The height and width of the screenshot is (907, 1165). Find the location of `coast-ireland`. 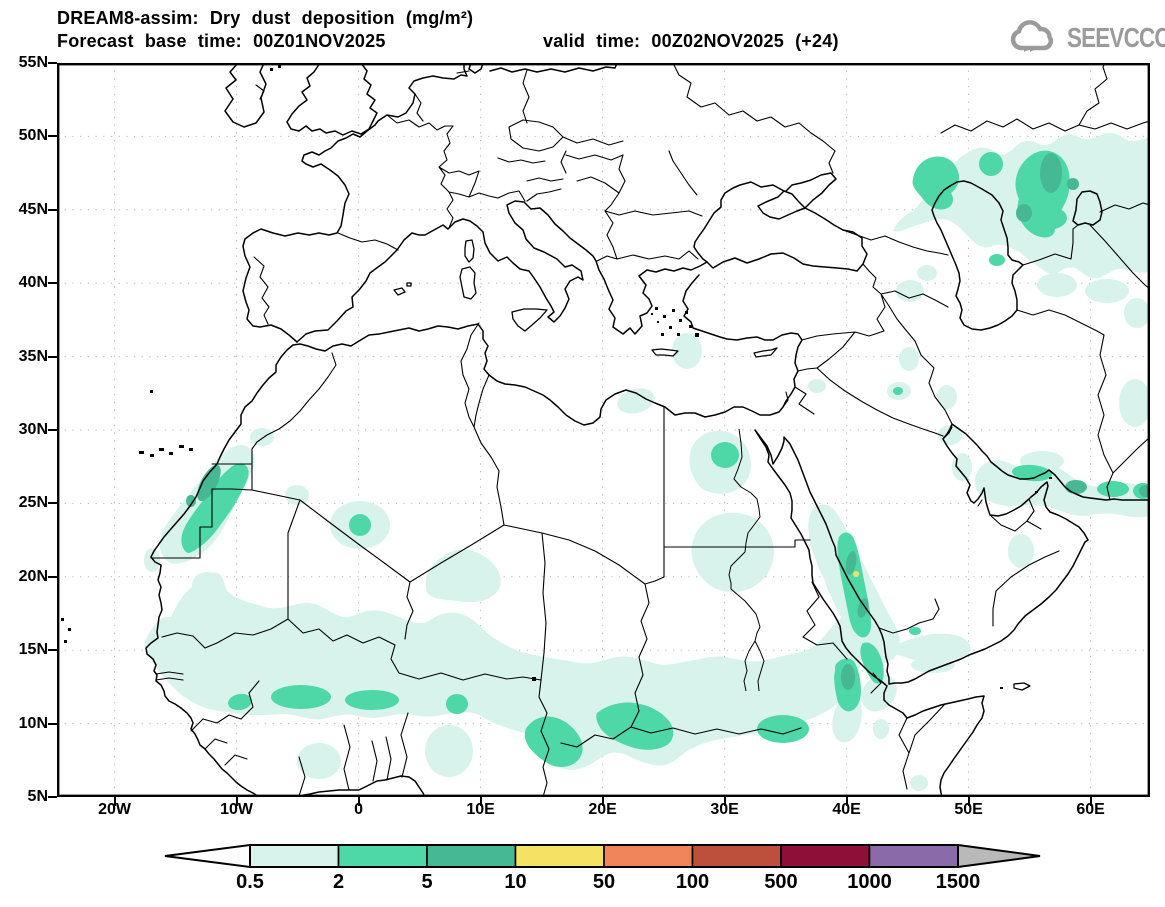

coast-ireland is located at coordinates (245, 95).